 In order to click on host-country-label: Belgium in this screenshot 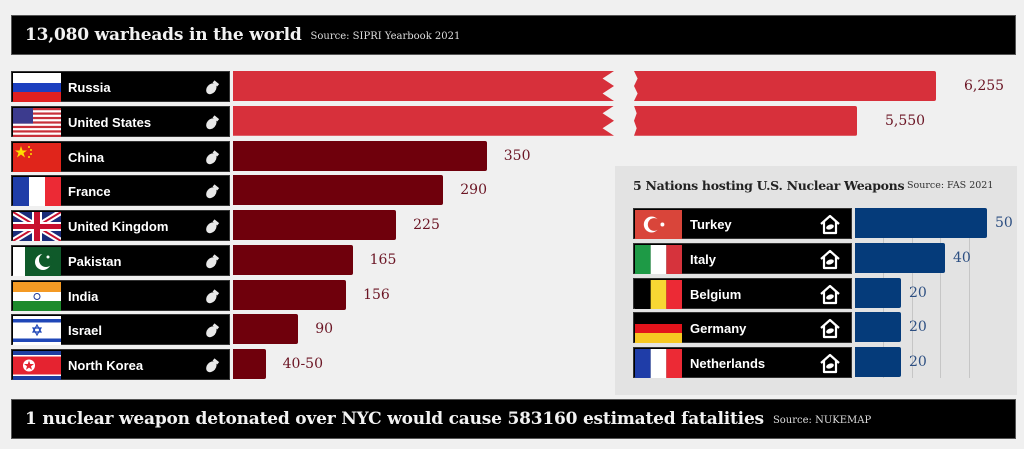, I will do `click(742, 293)`.